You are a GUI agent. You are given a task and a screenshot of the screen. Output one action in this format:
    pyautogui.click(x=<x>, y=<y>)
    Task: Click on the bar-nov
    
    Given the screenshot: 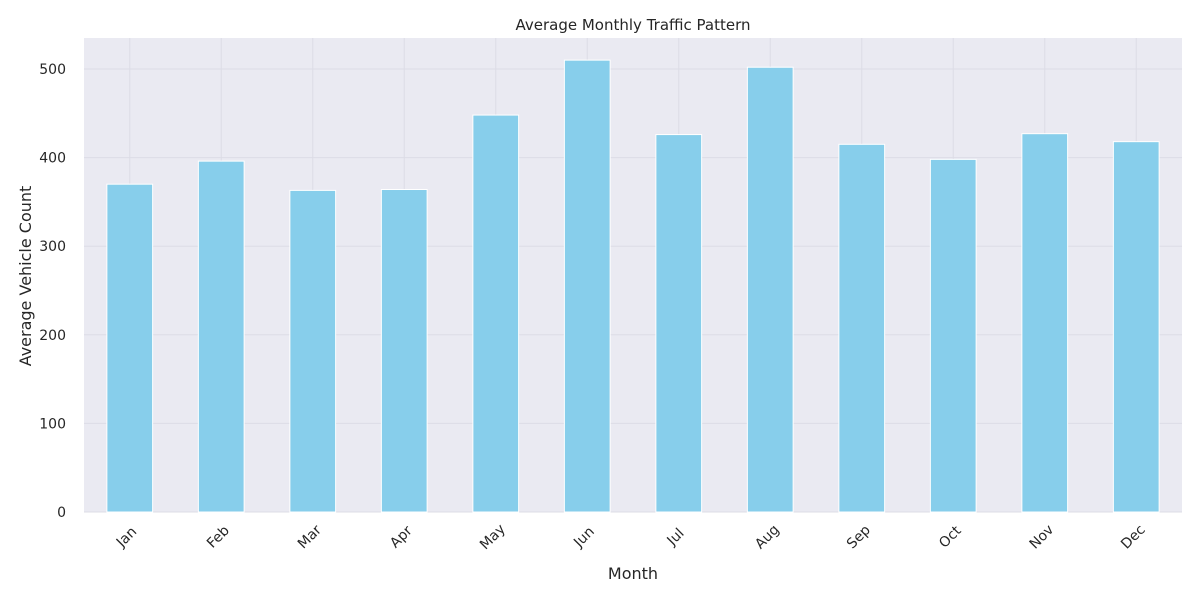 What is the action you would take?
    pyautogui.click(x=1045, y=323)
    